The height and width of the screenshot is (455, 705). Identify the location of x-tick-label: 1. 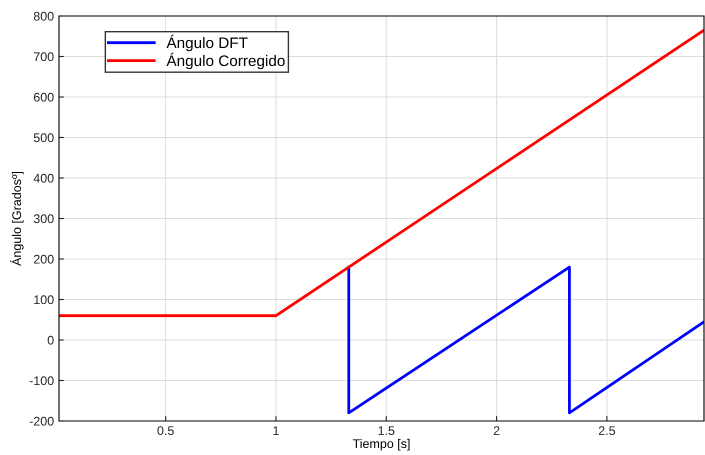
(276, 430).